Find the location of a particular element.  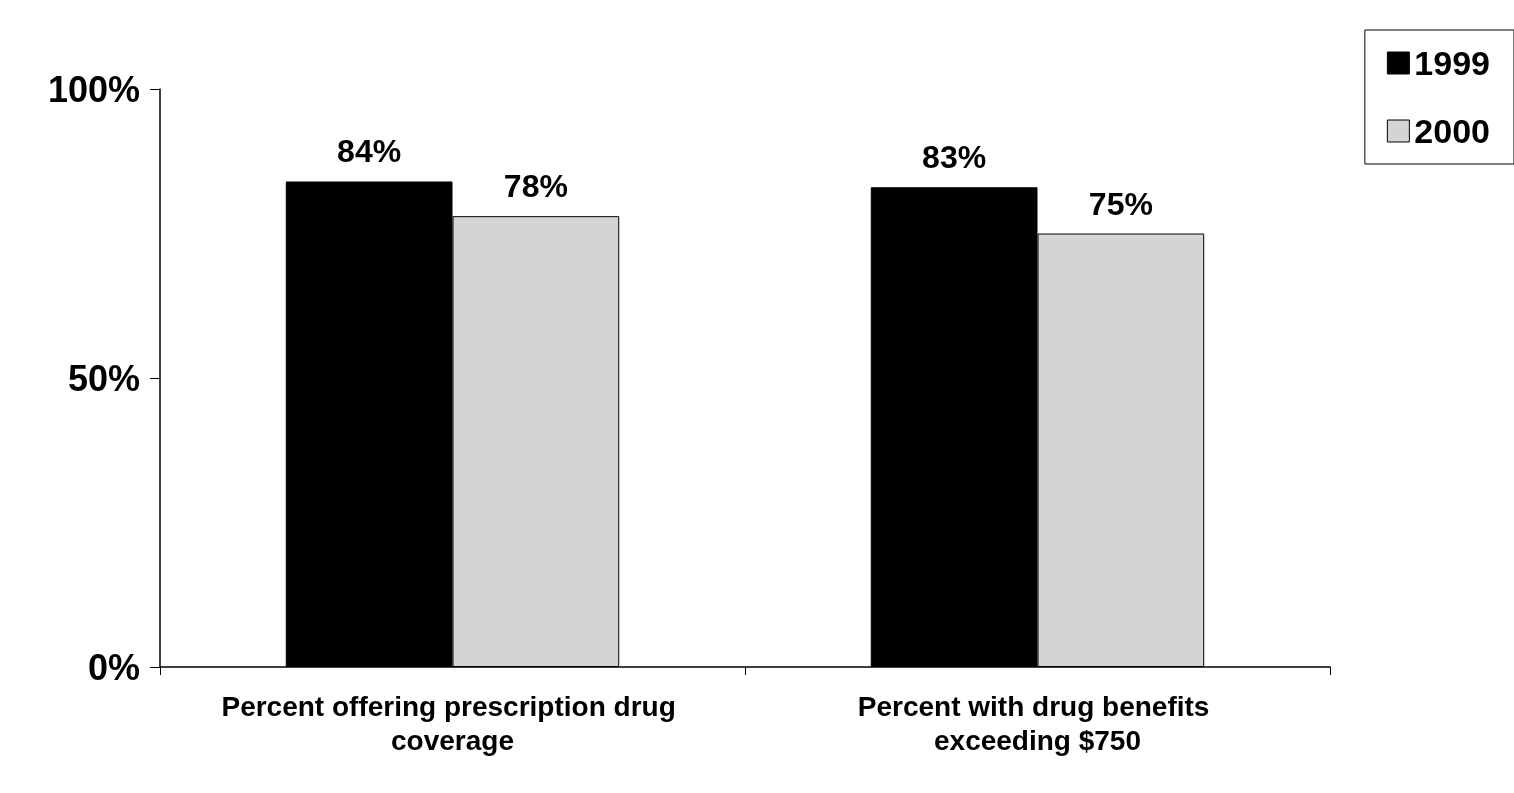

data-label: 78% is located at coordinates (535, 186).